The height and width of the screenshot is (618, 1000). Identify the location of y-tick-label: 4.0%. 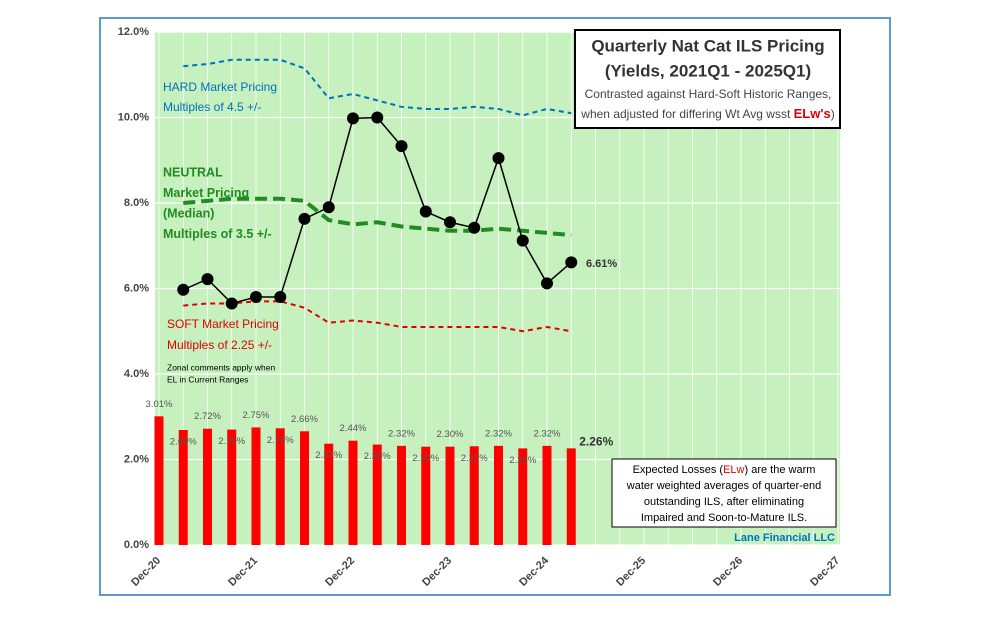
(136, 374).